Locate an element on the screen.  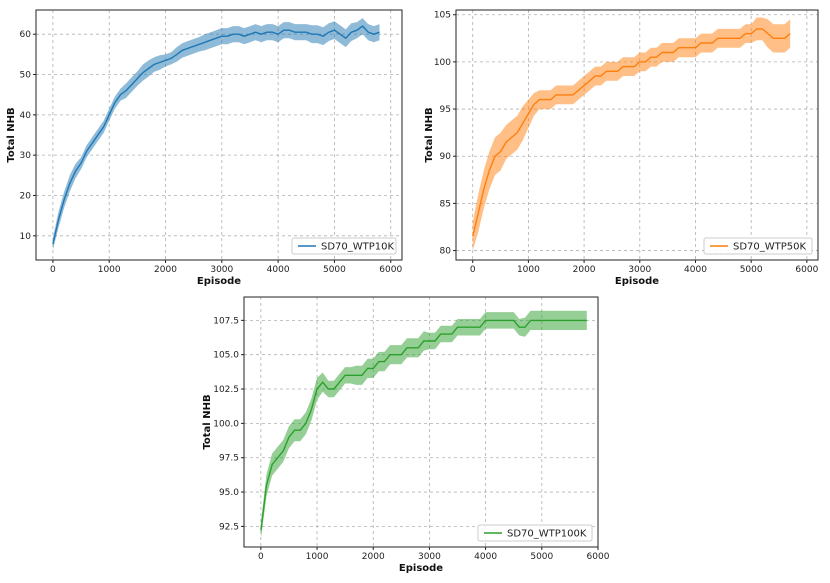
y-tick-label: 92.5 is located at coordinates (229, 527).